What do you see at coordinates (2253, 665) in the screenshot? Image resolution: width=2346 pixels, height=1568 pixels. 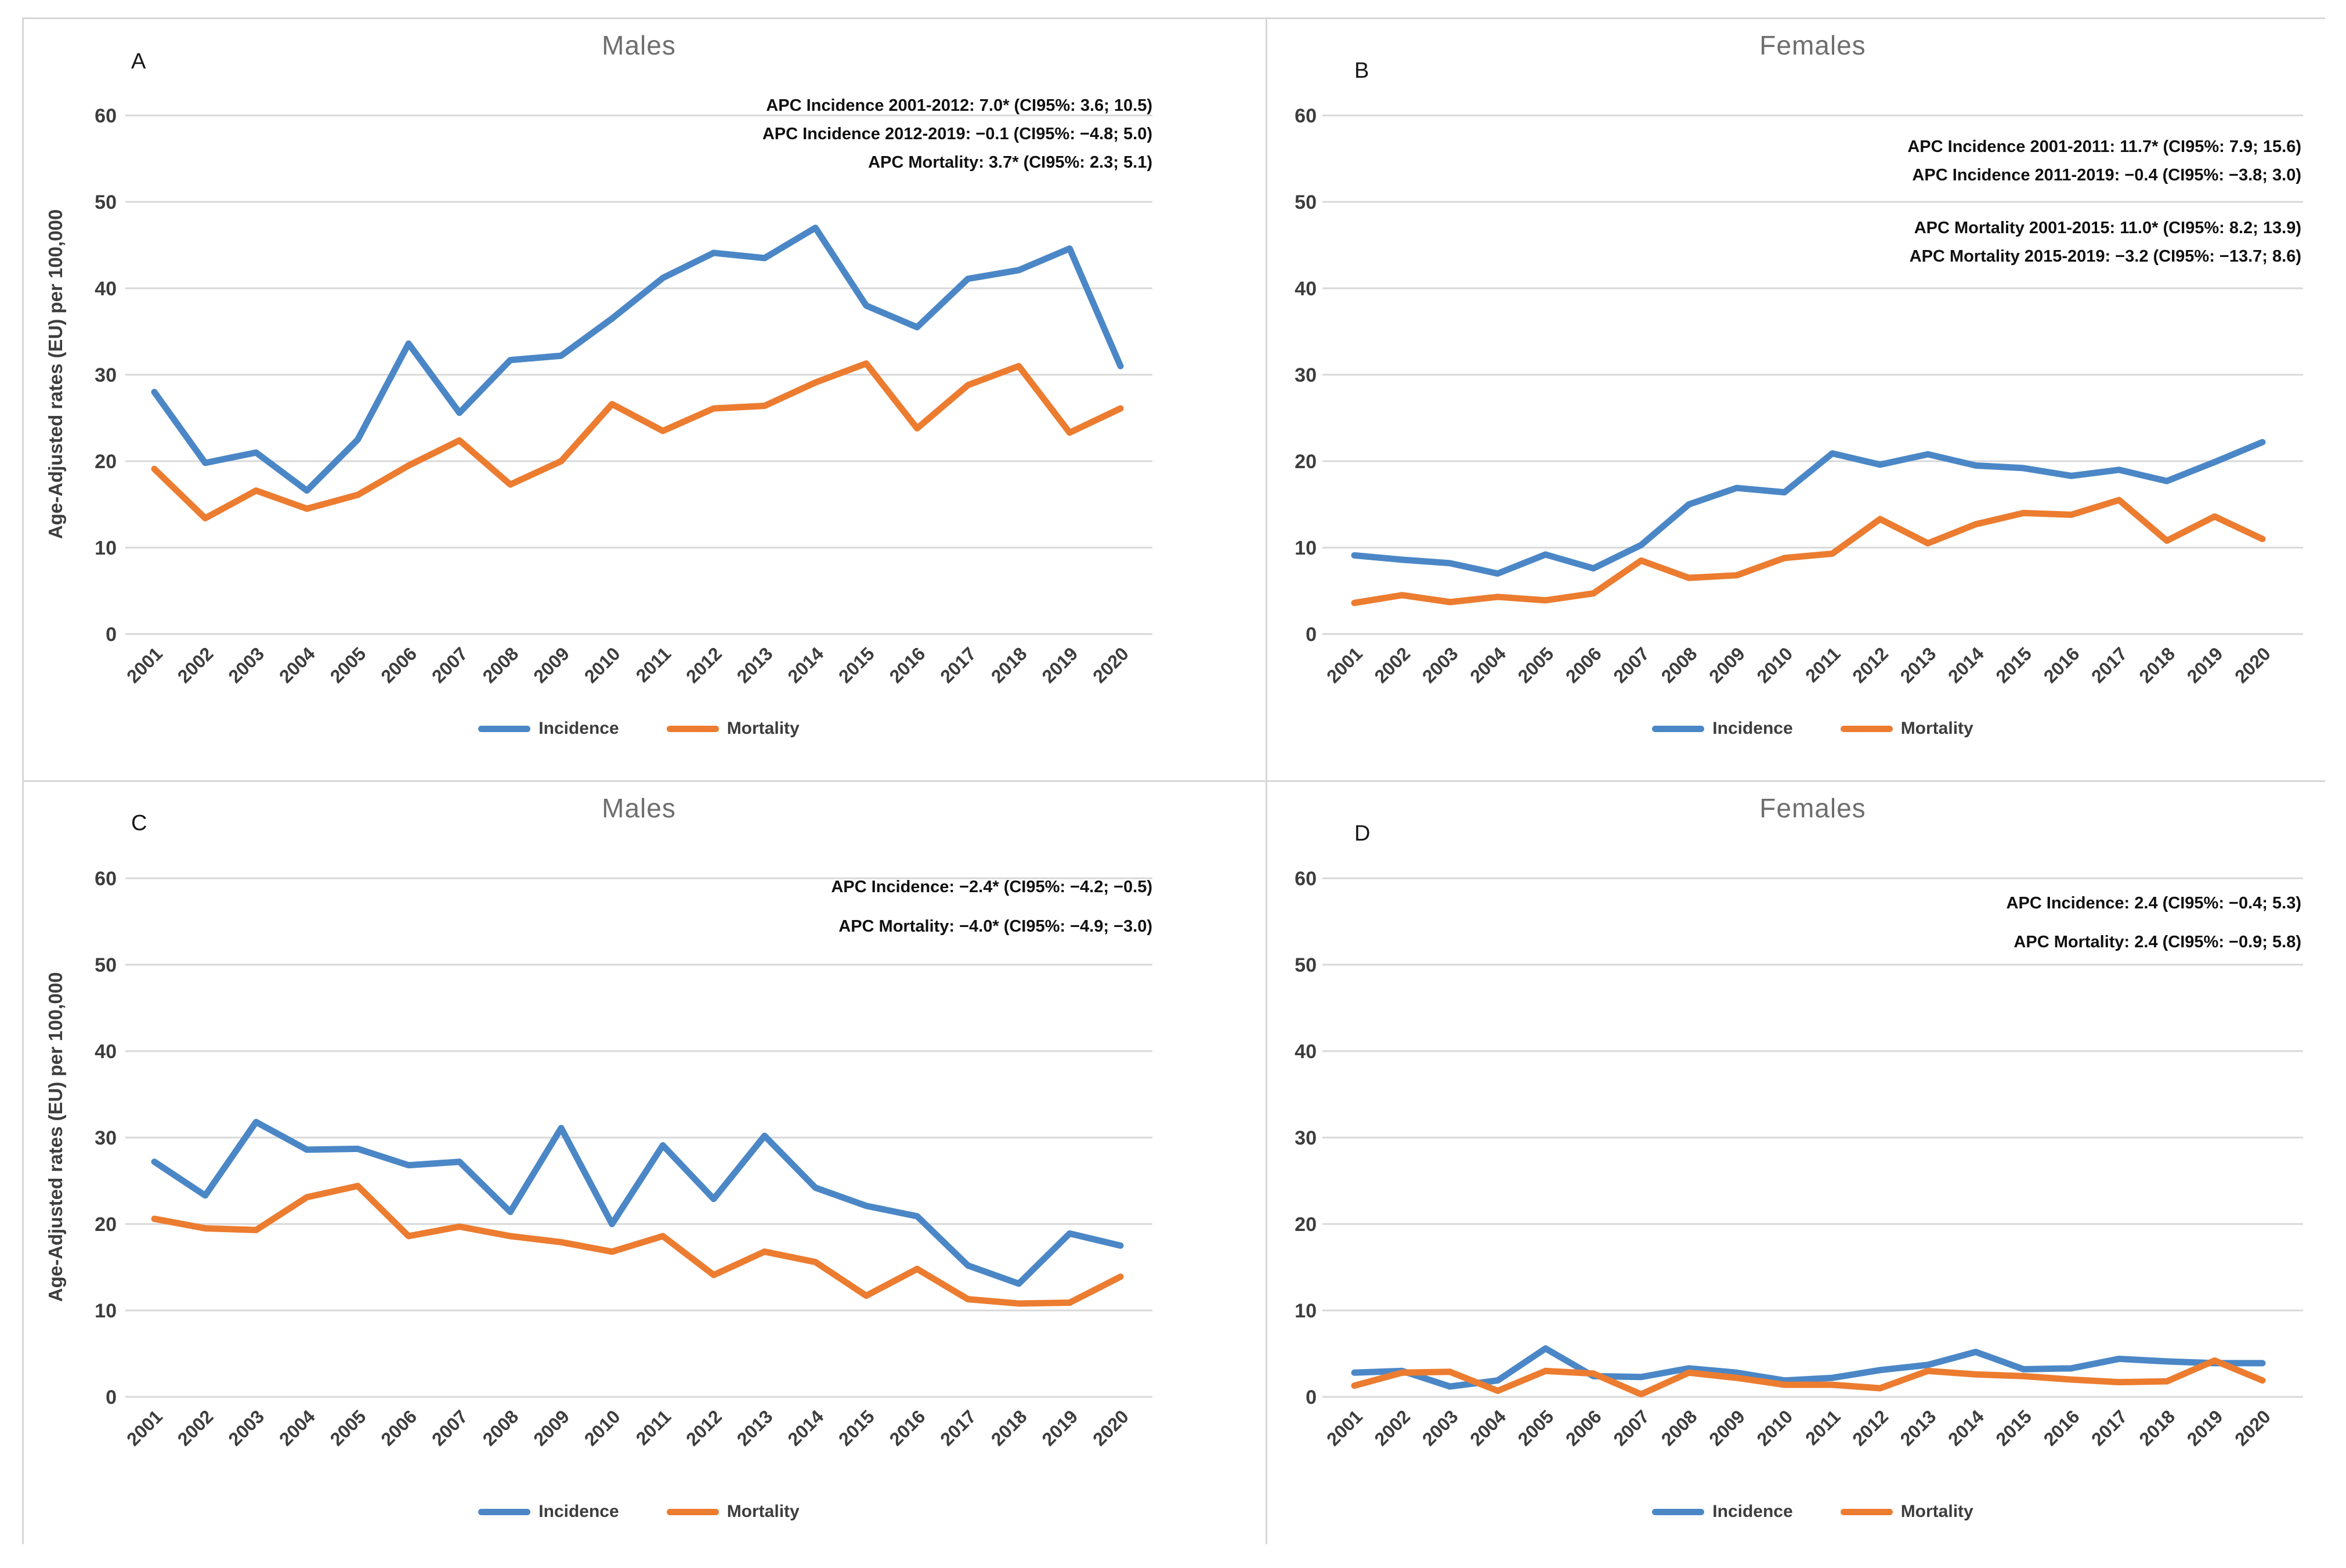 I see `x-tick-label-2020: 2020` at bounding box center [2253, 665].